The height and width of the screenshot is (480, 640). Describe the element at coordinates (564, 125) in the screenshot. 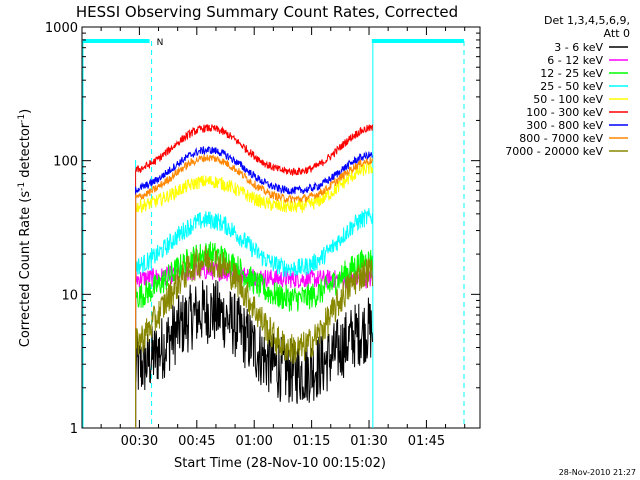

I see `legend-label: 300 - 800 keV` at that location.